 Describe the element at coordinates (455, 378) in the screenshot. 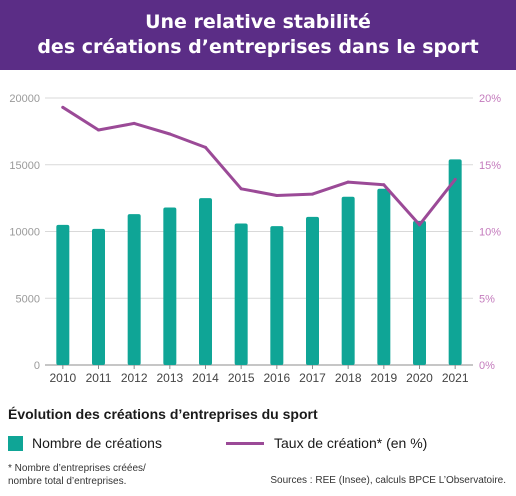

I see `x-tick-label: 2021` at that location.